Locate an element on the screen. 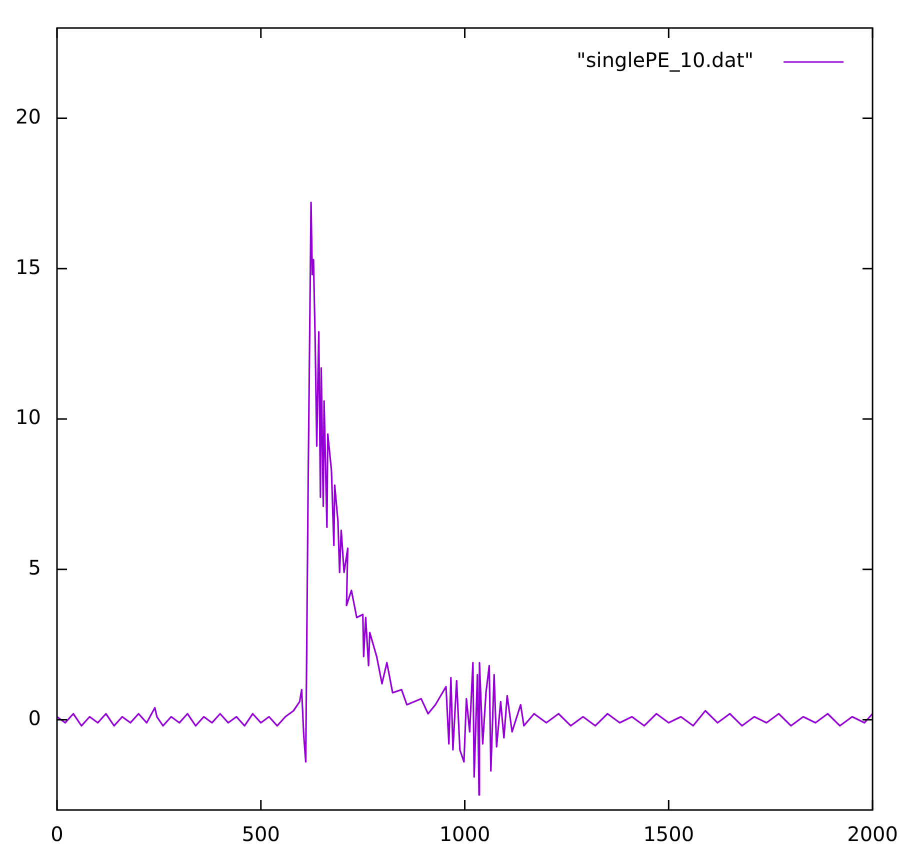  y-tick-label: 20 is located at coordinates (28, 116).